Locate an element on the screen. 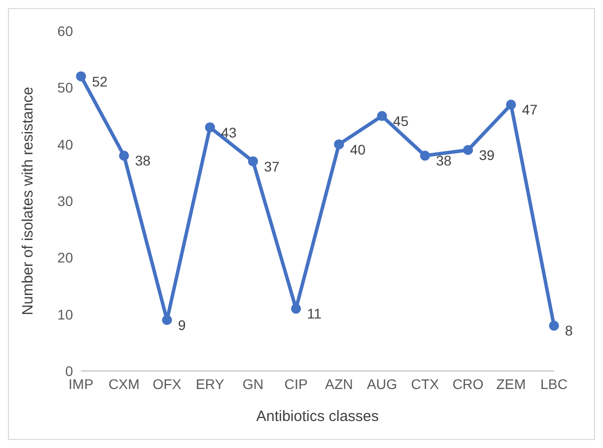  data-label: 11 is located at coordinates (314, 314).